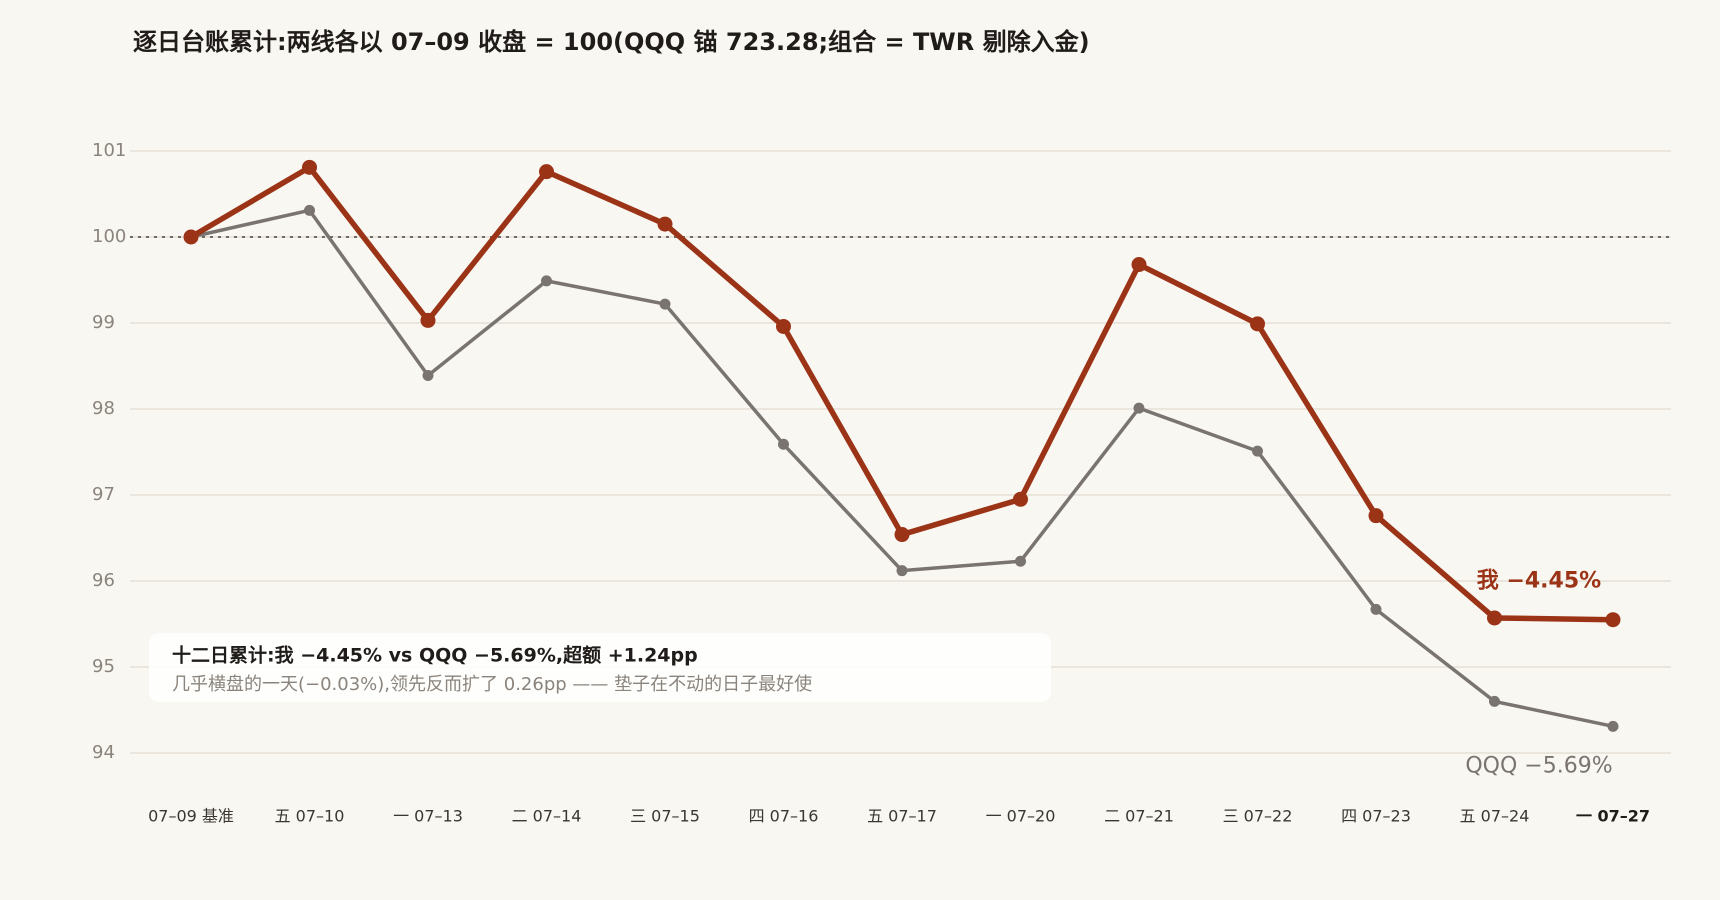 The height and width of the screenshot is (900, 1720). Describe the element at coordinates (428, 816) in the screenshot. I see `x-tick-label: 一 07–13` at that location.